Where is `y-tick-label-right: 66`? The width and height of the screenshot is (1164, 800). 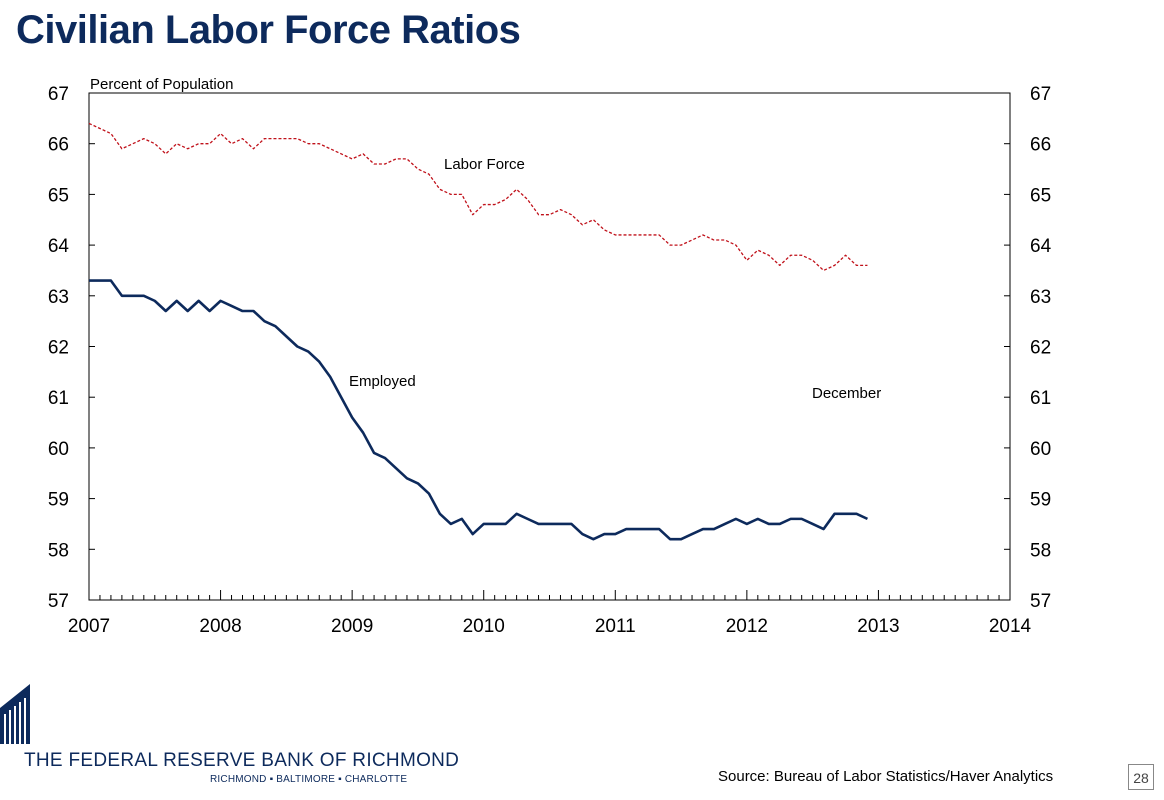
y-tick-label-right: 66 is located at coordinates (1040, 145).